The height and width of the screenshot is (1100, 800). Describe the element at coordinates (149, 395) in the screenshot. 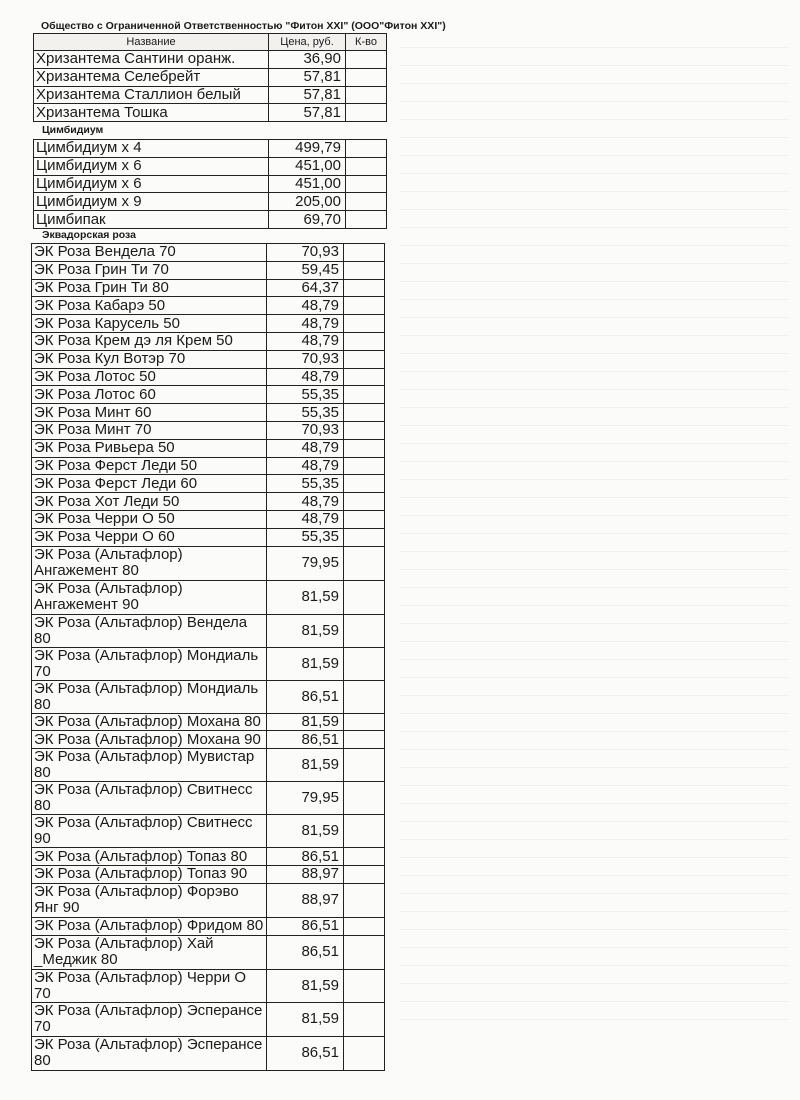

I see `product-name: ЭК Роза Лотос 60` at that location.